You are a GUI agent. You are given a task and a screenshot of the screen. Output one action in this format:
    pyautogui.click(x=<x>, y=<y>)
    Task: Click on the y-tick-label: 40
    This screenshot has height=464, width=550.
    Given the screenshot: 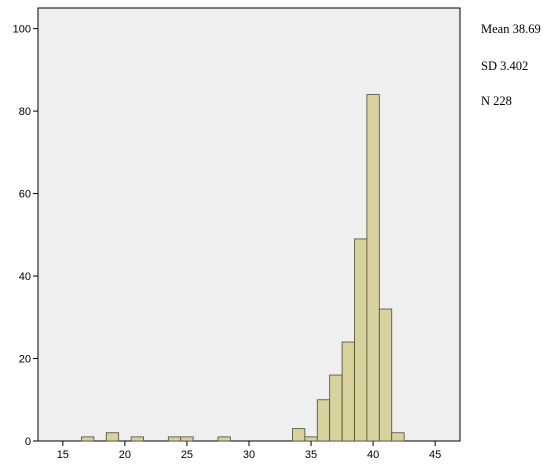 What is the action you would take?
    pyautogui.click(x=25, y=277)
    